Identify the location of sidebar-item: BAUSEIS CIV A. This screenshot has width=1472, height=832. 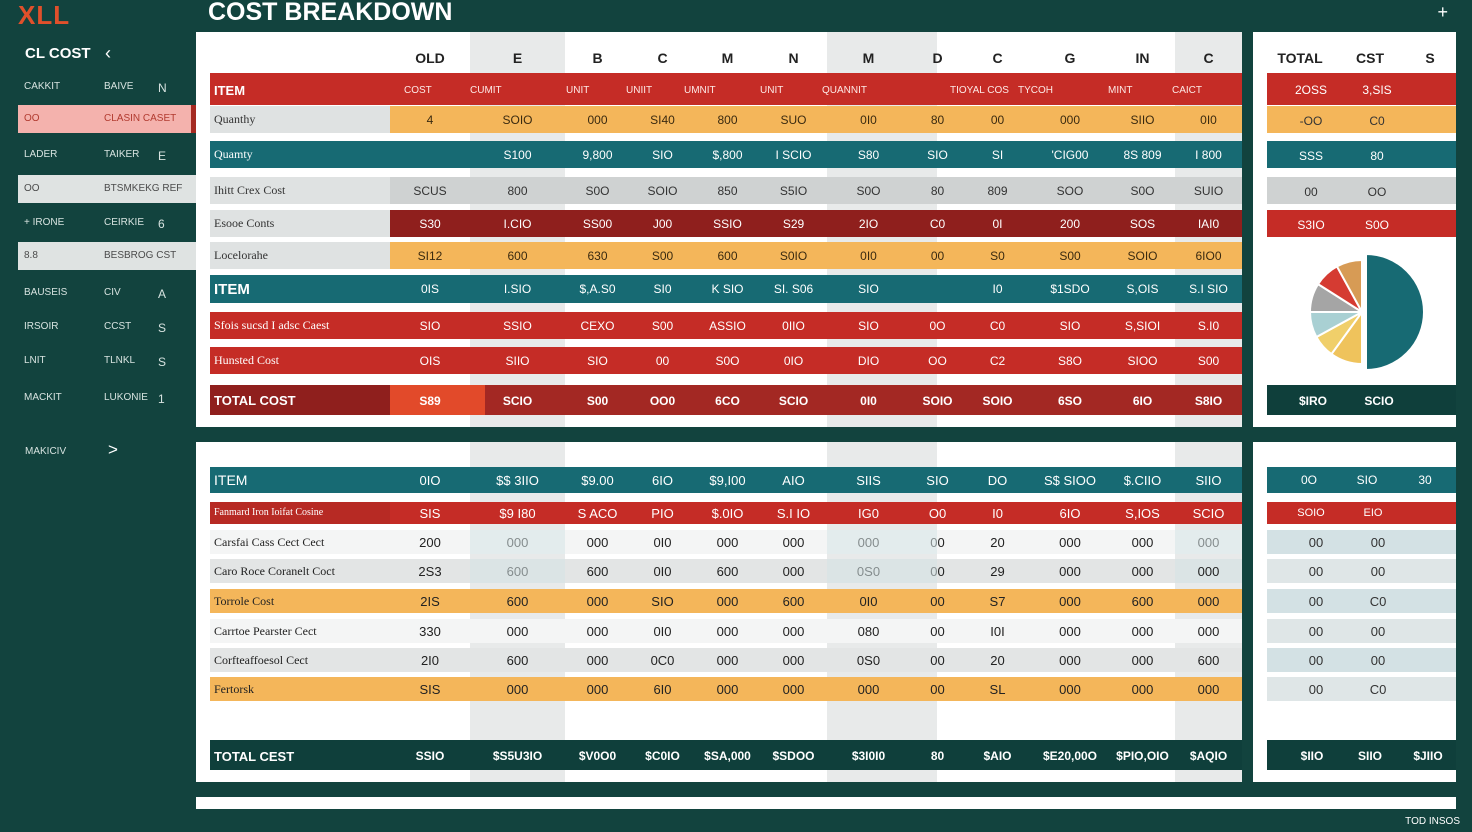
(107, 293).